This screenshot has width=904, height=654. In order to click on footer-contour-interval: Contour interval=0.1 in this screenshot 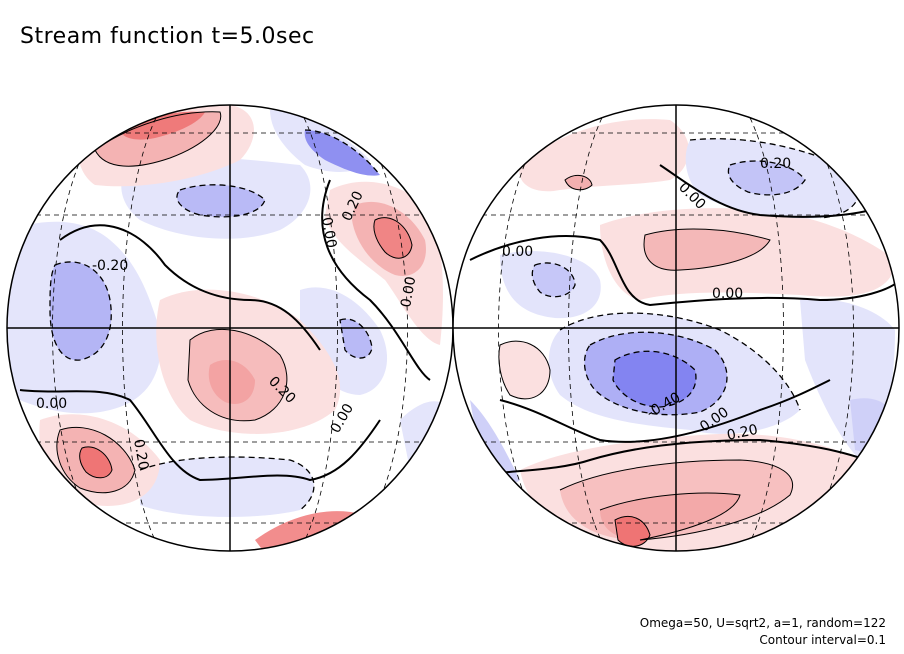, I will do `click(822, 640)`.